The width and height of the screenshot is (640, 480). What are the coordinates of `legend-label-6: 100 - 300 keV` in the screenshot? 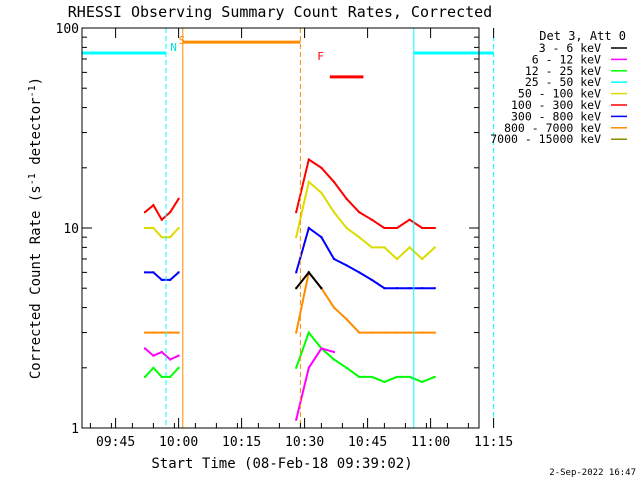 It's located at (556, 105).